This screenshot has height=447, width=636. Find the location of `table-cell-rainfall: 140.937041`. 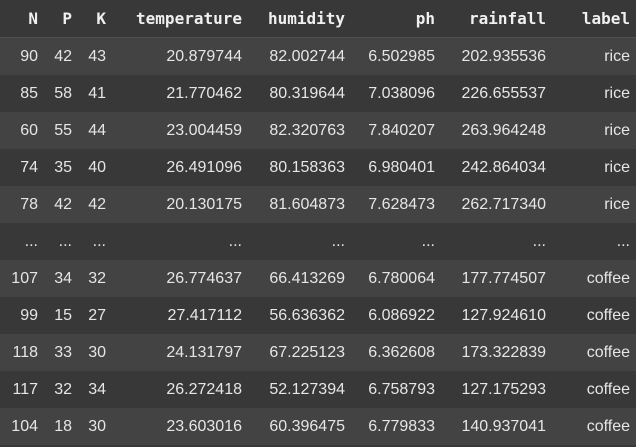

table-cell-rainfall: 140.937041 is located at coordinates (496, 426).